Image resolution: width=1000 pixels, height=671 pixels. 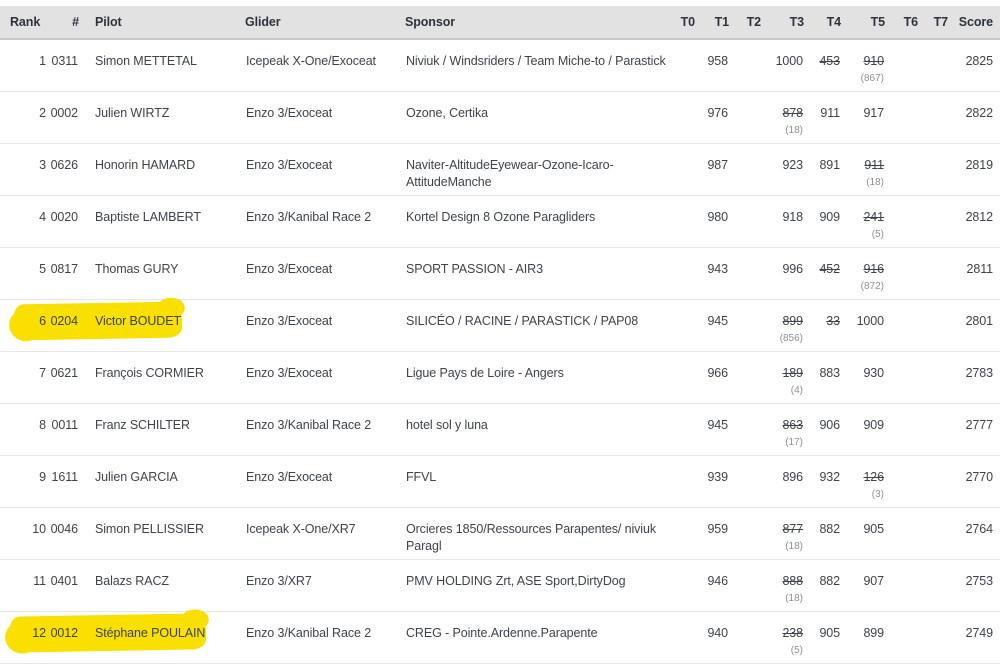 I want to click on total-score-value: 2811, so click(x=980, y=268).